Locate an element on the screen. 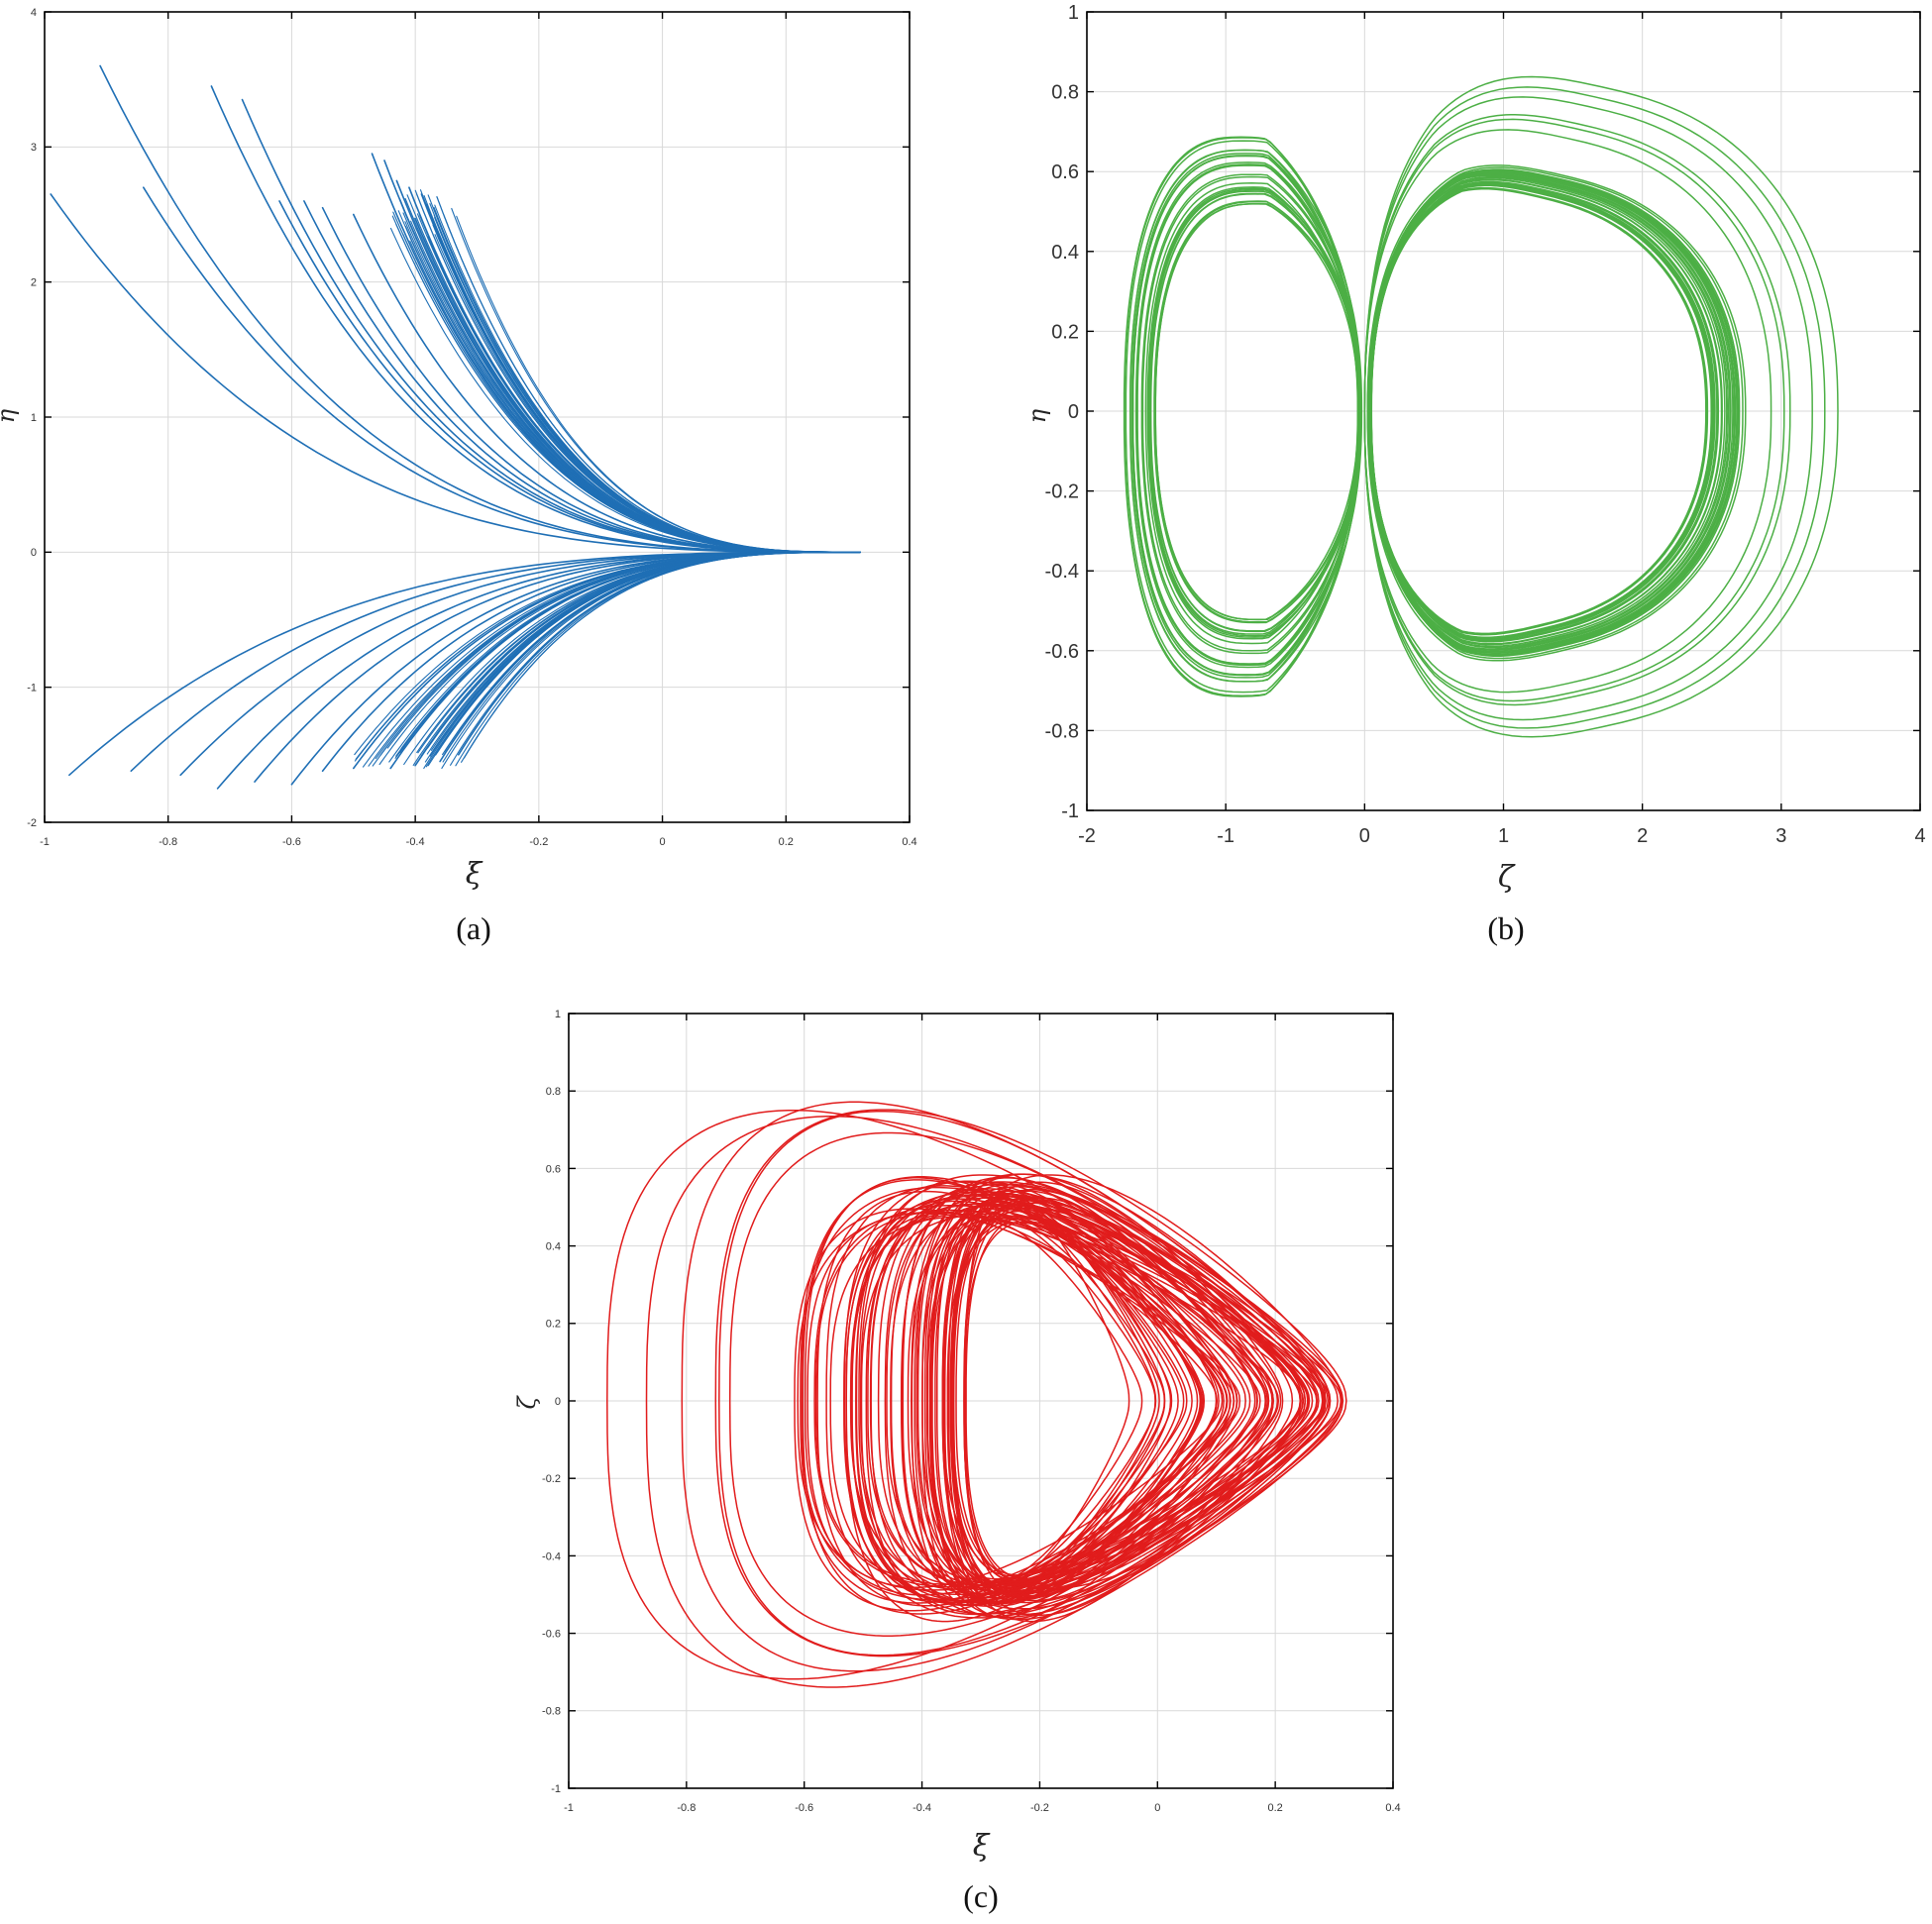 This screenshot has width=1932, height=1924. x-tick-label: 2 is located at coordinates (1643, 836).